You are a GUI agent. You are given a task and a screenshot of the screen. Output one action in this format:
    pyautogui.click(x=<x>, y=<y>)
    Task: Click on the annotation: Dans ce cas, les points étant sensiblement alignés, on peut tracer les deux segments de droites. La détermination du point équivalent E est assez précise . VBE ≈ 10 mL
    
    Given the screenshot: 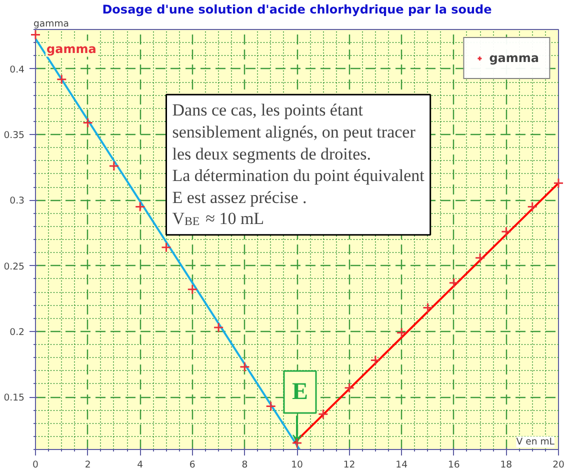 What is the action you would take?
    pyautogui.click(x=298, y=164)
    